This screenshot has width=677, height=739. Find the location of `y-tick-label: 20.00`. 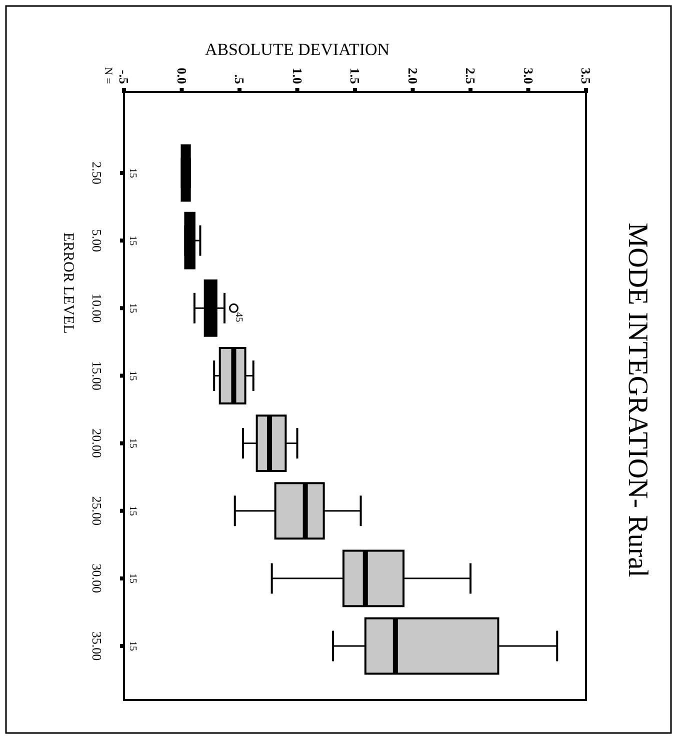

y-tick-label: 20.00 is located at coordinates (96, 443).